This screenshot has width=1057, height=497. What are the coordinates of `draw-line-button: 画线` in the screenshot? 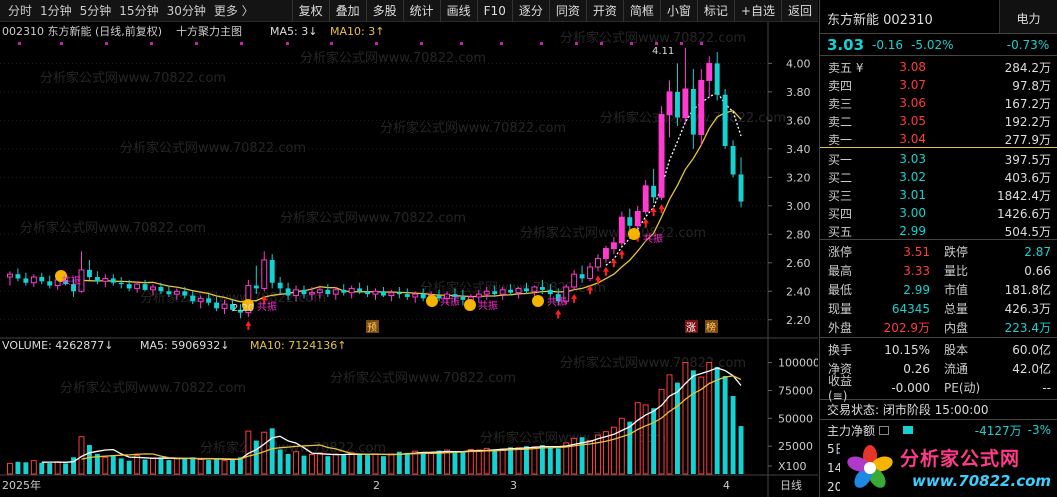 It's located at (458, 11).